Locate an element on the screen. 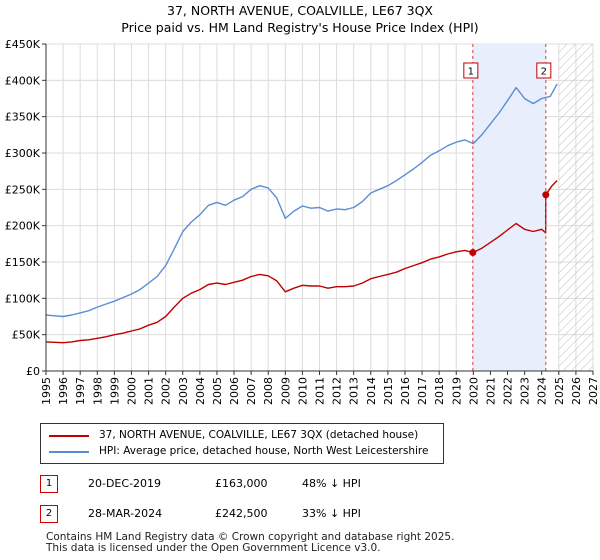 This screenshot has width=600, height=560. sale-number-badge: 1 is located at coordinates (49, 484).